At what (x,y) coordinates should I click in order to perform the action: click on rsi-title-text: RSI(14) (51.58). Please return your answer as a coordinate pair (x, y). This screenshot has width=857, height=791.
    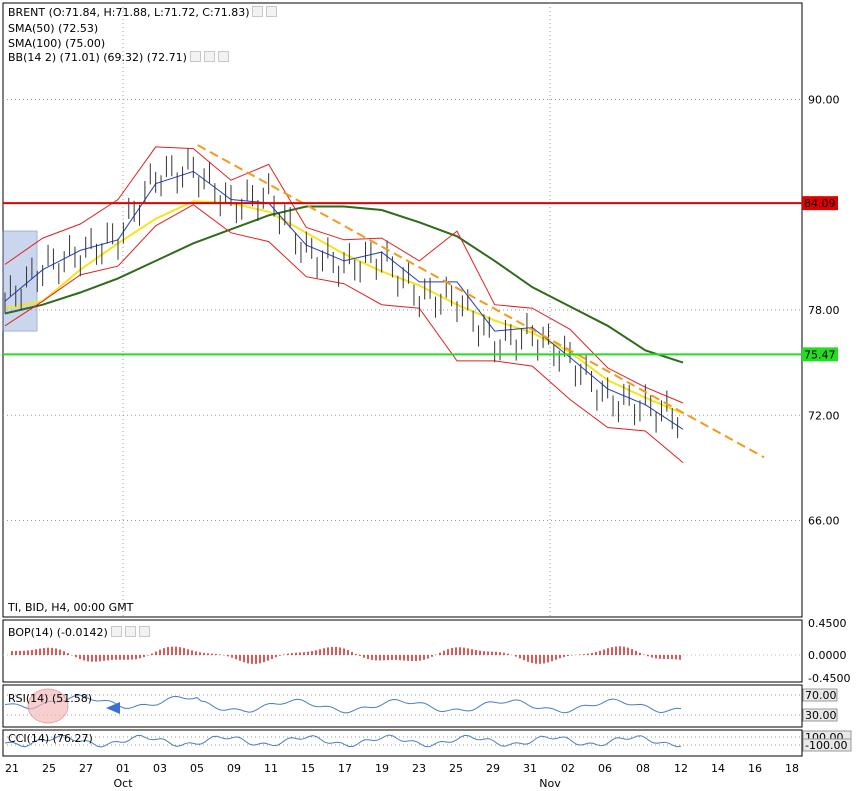
    Looking at the image, I should click on (50, 698).